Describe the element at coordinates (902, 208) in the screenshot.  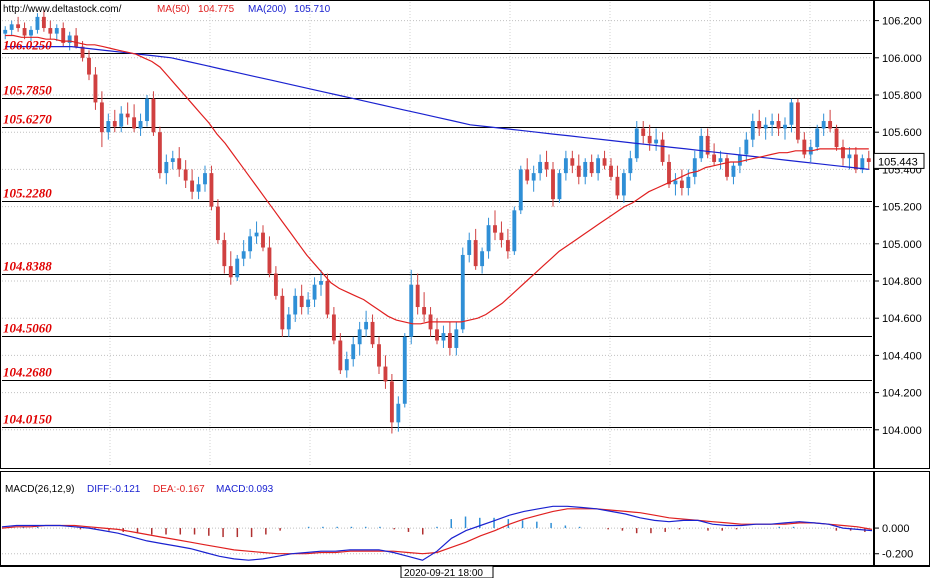
I see `price-tick-label: 105.200` at that location.